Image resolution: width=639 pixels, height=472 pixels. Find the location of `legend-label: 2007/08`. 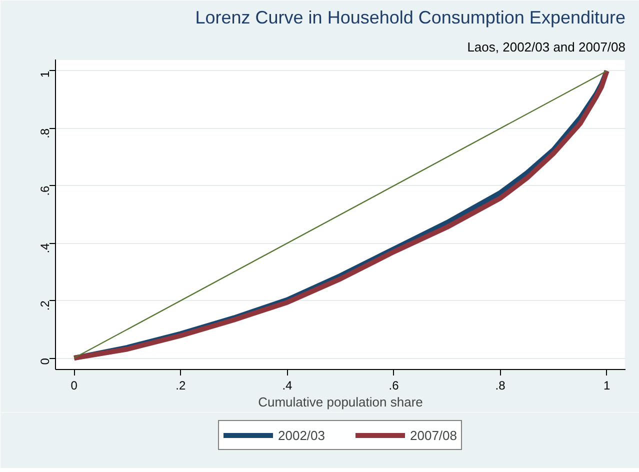

legend-label: 2007/08 is located at coordinates (433, 435).